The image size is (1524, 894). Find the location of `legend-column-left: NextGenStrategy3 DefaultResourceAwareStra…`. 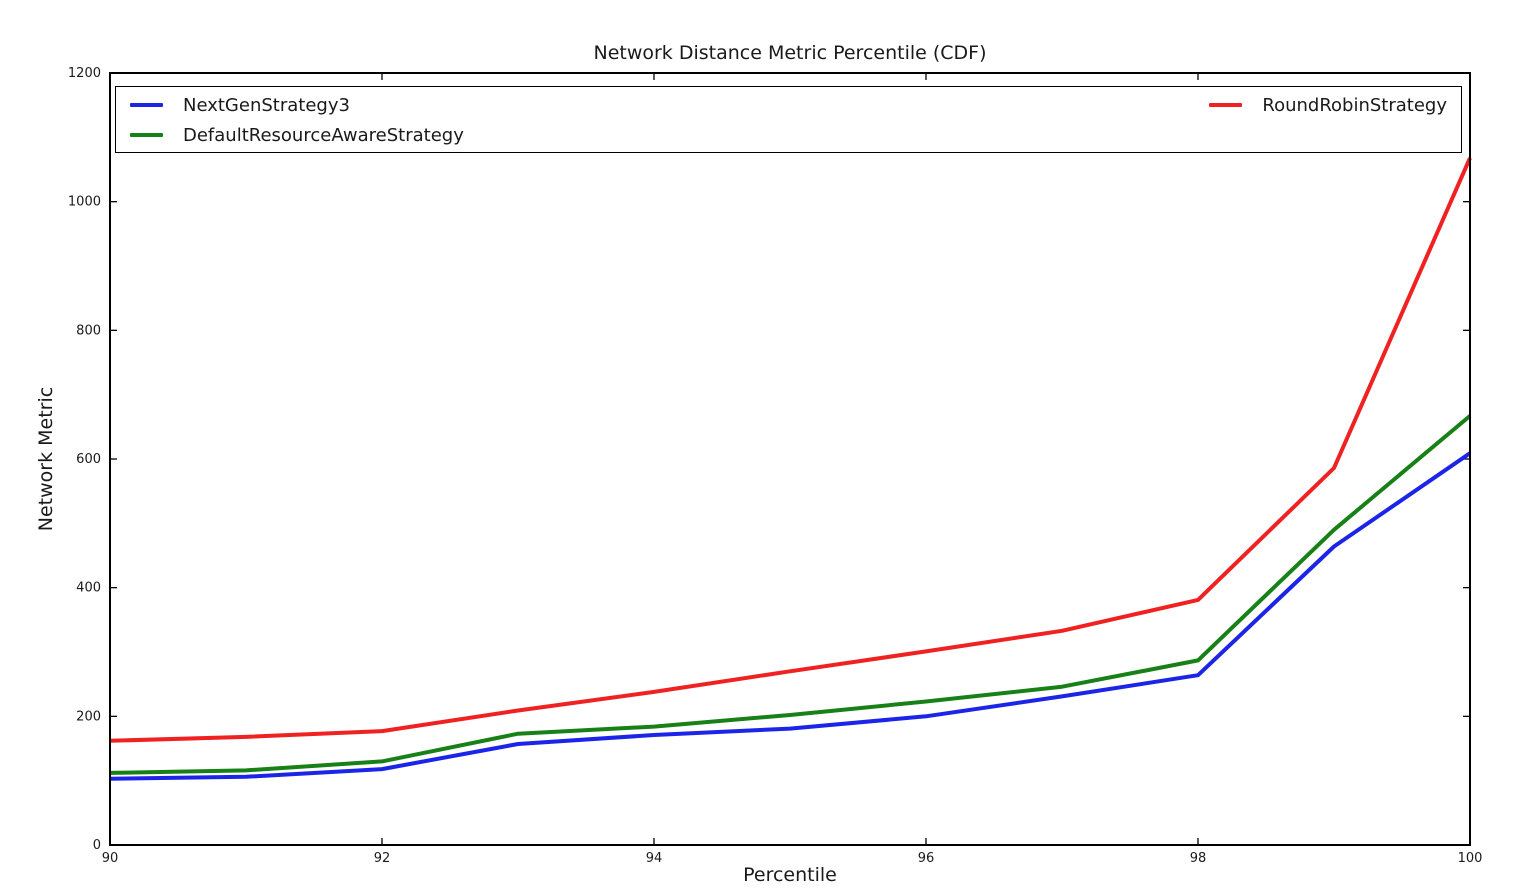

legend-column-left: NextGenStrategy3 DefaultResourceAwareStra… is located at coordinates (297, 120).